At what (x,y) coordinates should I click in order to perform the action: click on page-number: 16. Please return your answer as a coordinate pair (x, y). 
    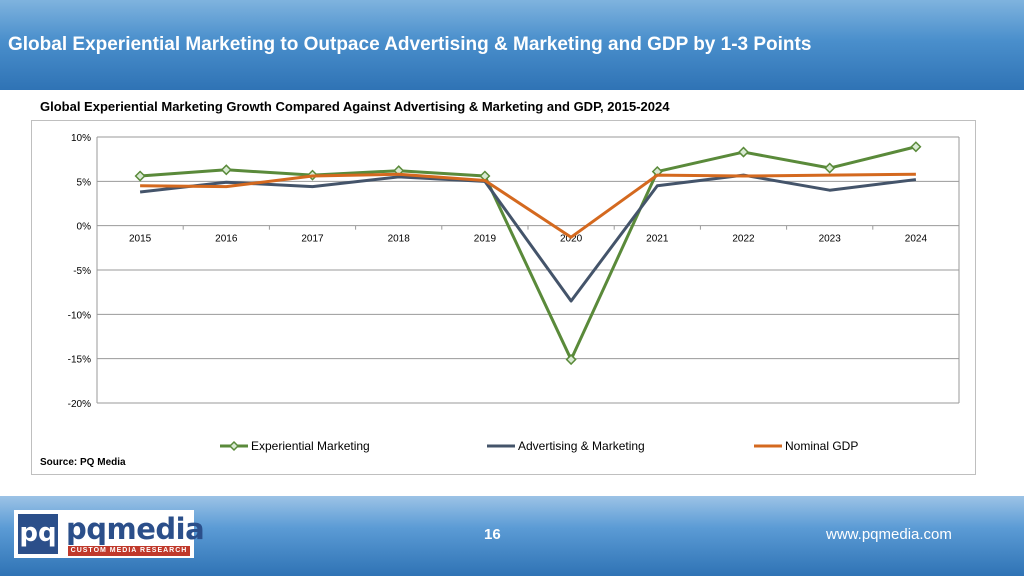
    Looking at the image, I should click on (492, 534).